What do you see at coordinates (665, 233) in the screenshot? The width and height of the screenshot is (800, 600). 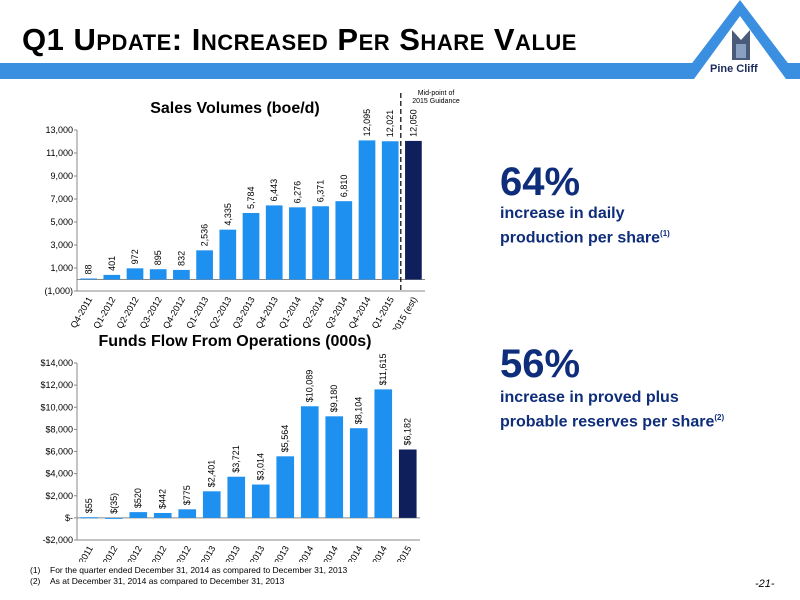 I see `stat-1-note: (1)` at bounding box center [665, 233].